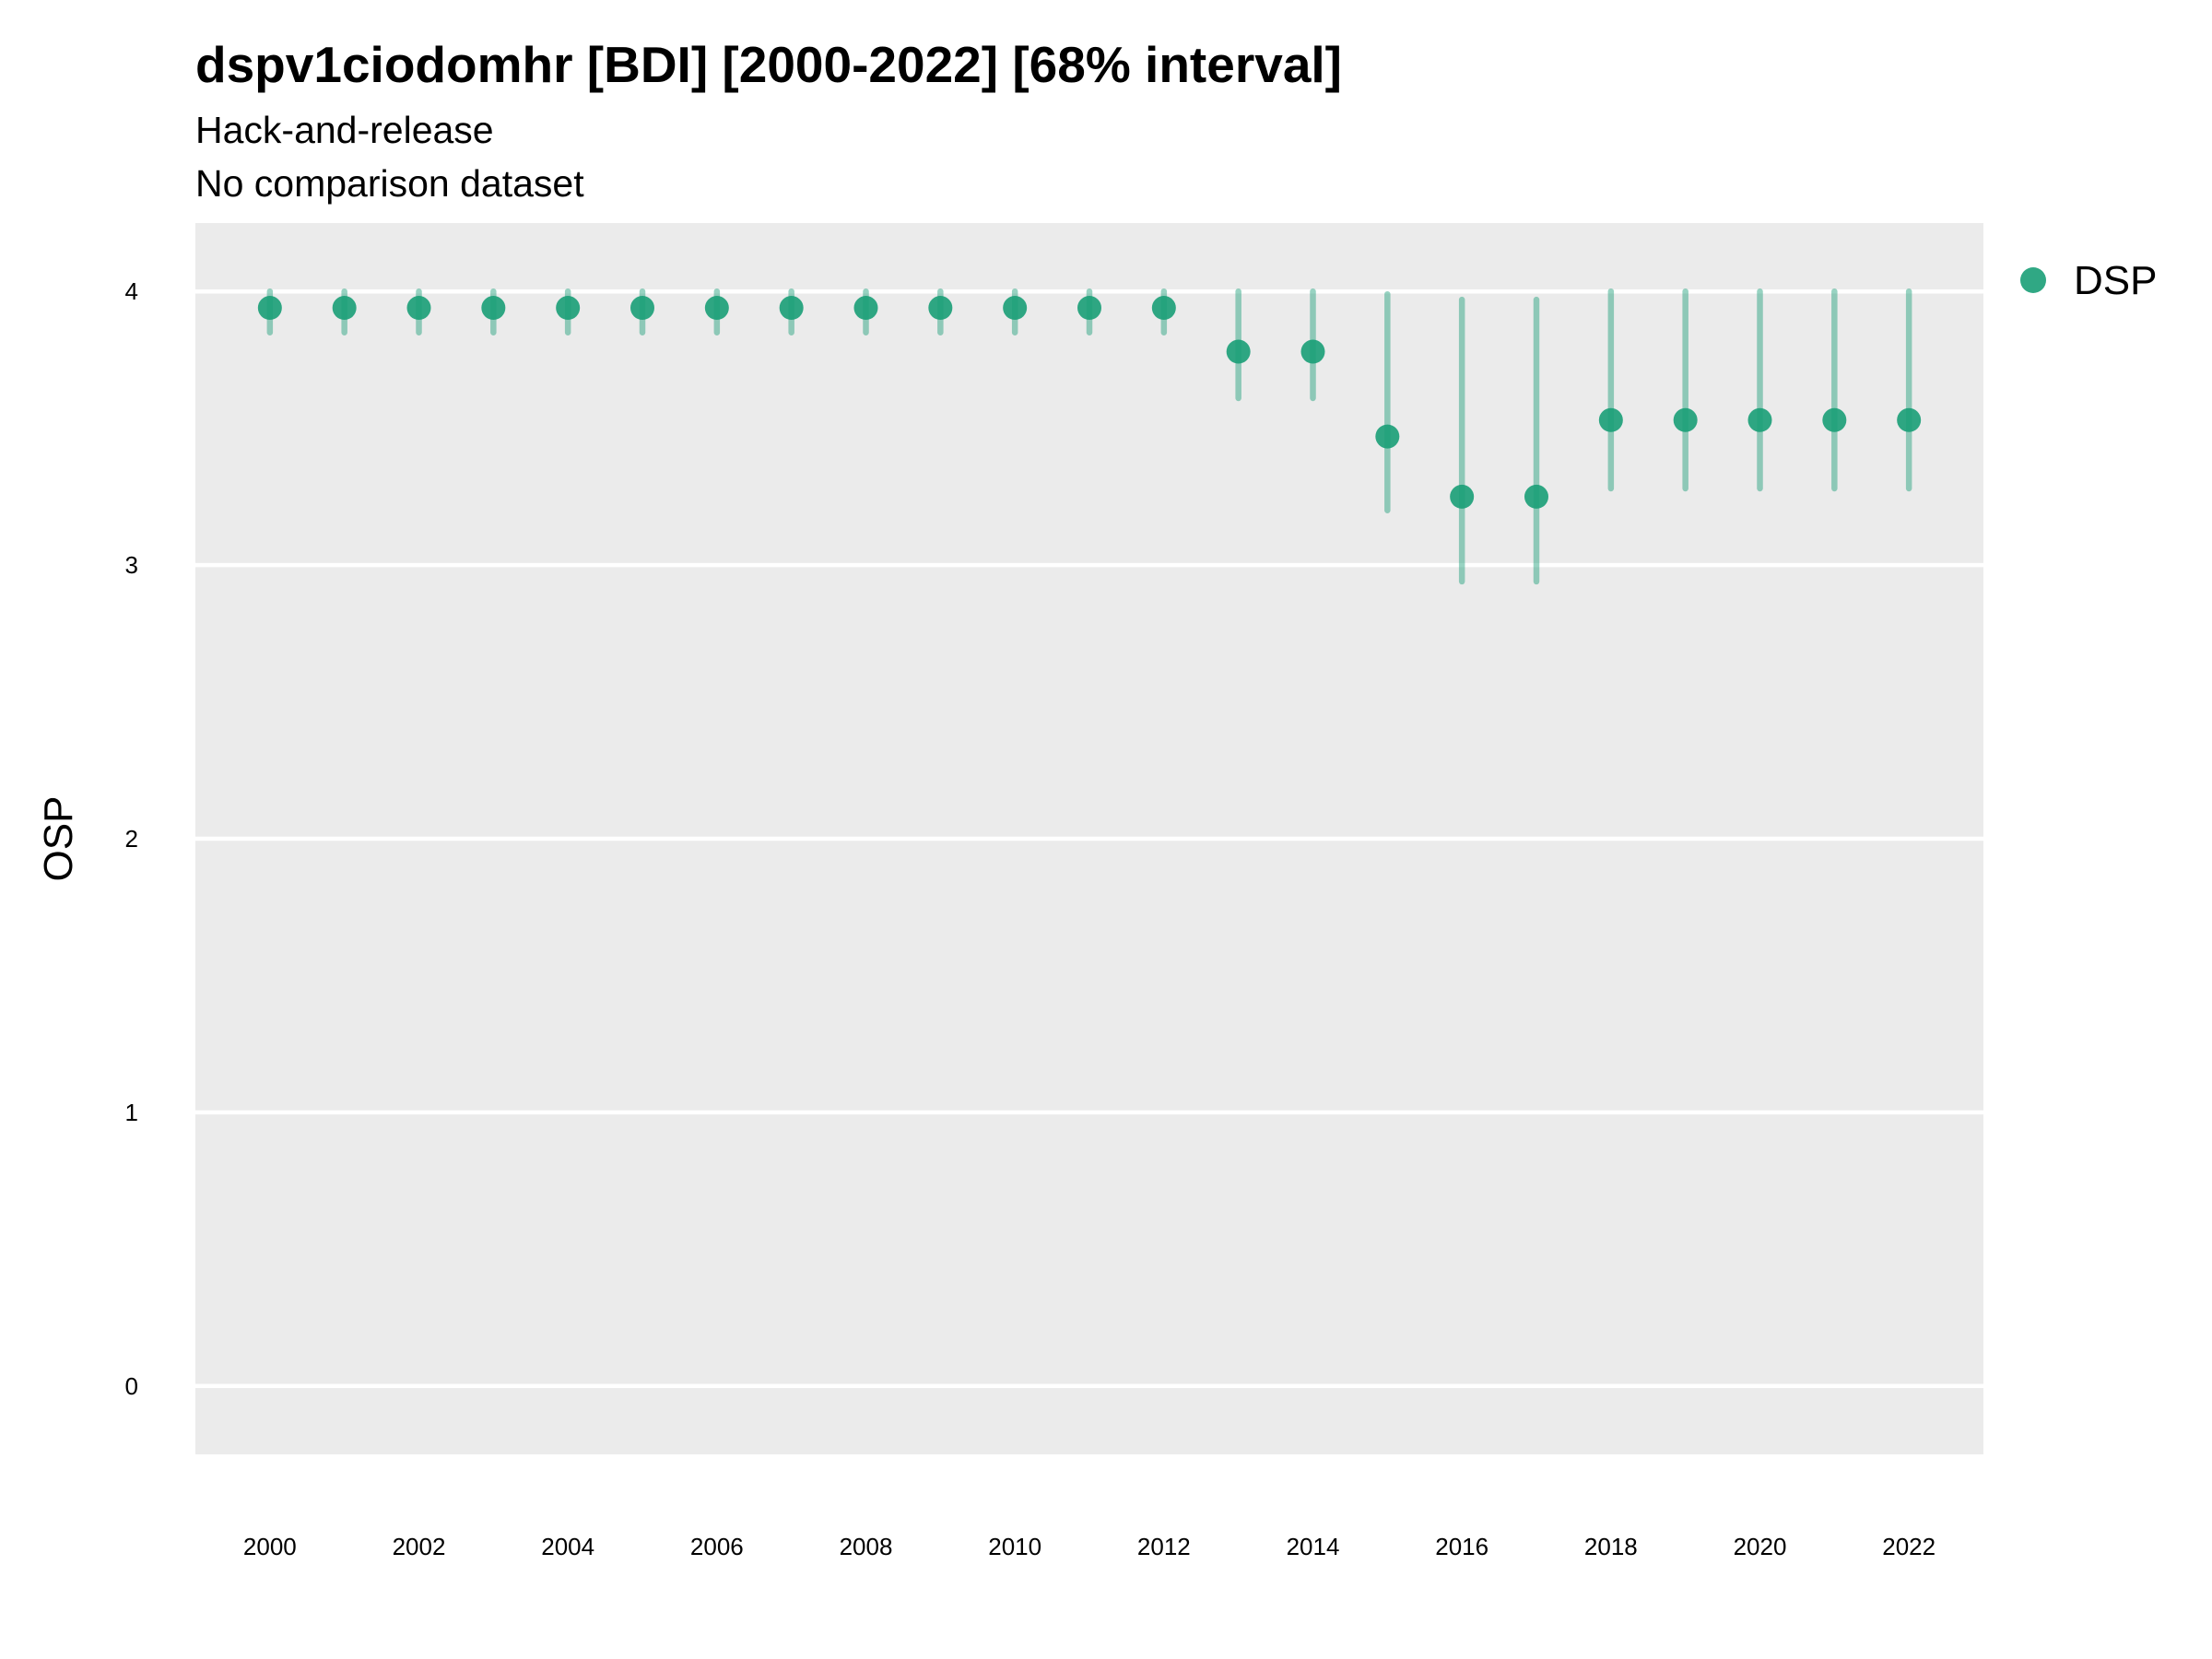 This screenshot has height=1659, width=2212. I want to click on legend-key, so click(2033, 280).